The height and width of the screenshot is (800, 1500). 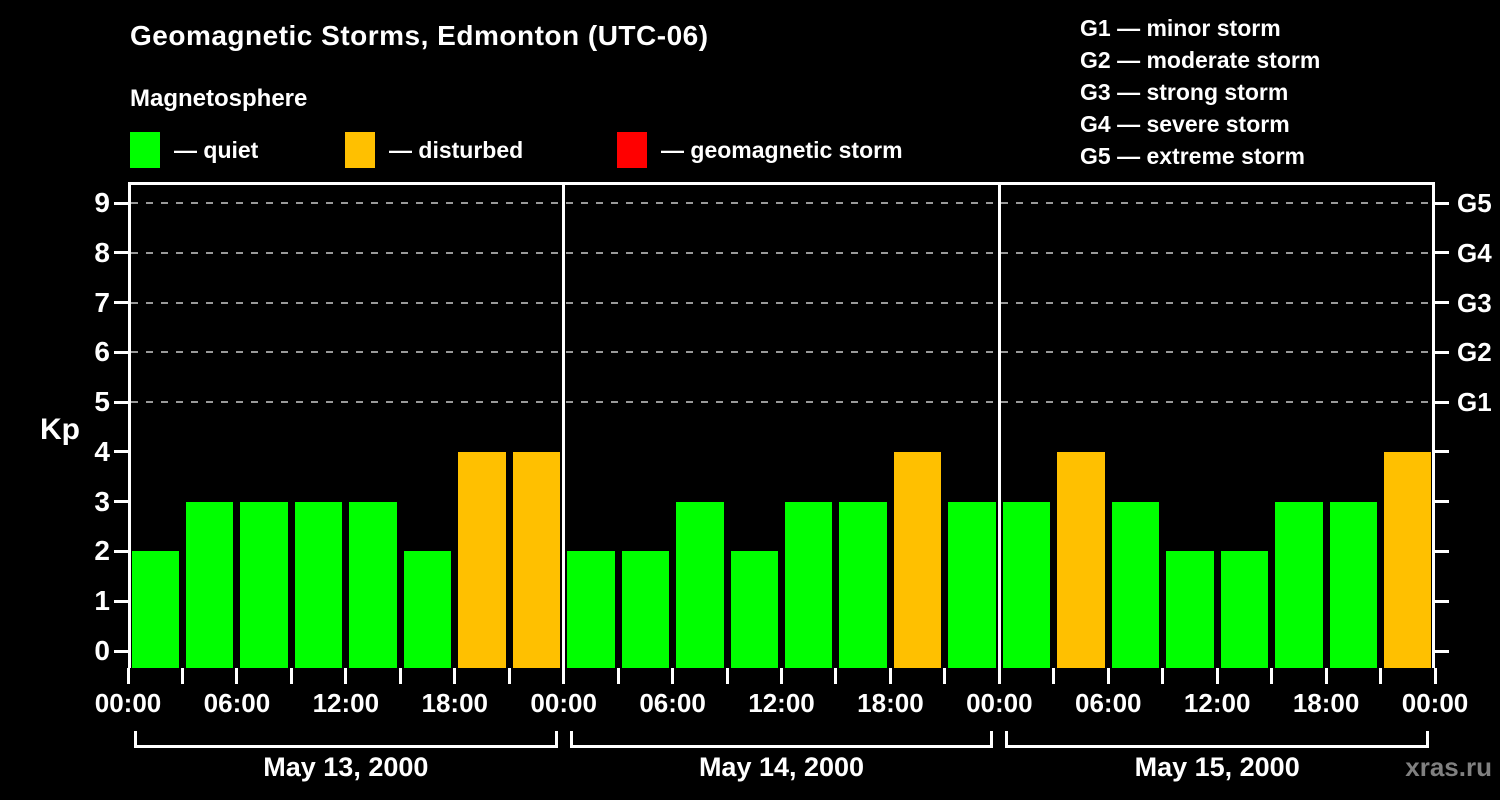 I want to click on quiet-color-swatch, so click(x=145, y=150).